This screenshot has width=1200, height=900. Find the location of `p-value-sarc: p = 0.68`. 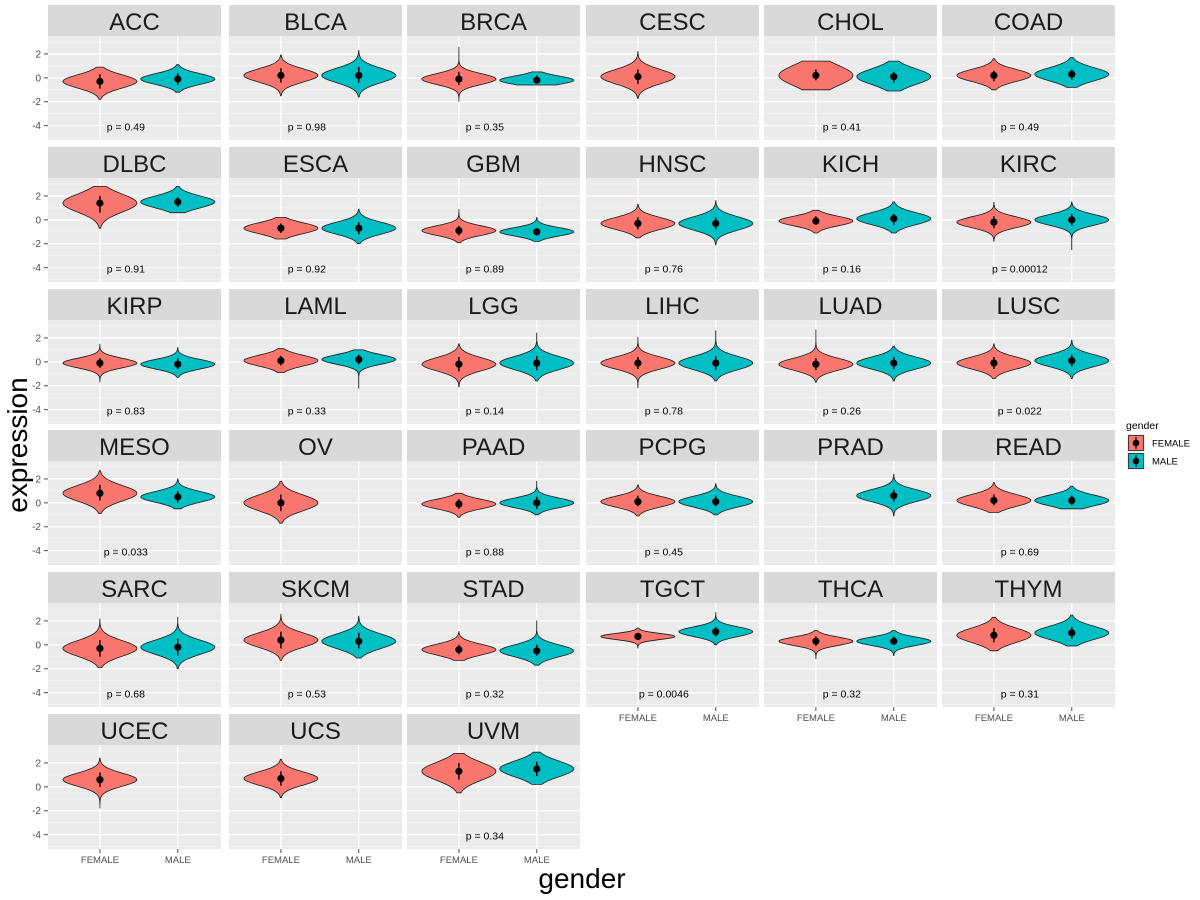

p-value-sarc: p = 0.68 is located at coordinates (126, 694).